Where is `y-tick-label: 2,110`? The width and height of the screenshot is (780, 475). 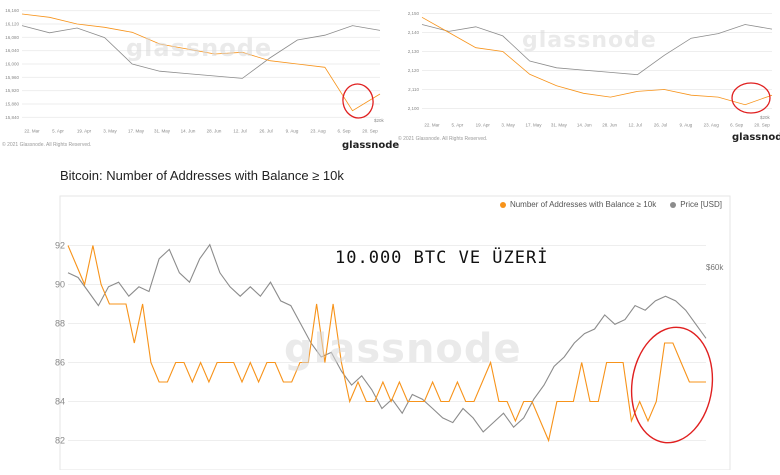
y-tick-label: 2,110 is located at coordinates (413, 89).